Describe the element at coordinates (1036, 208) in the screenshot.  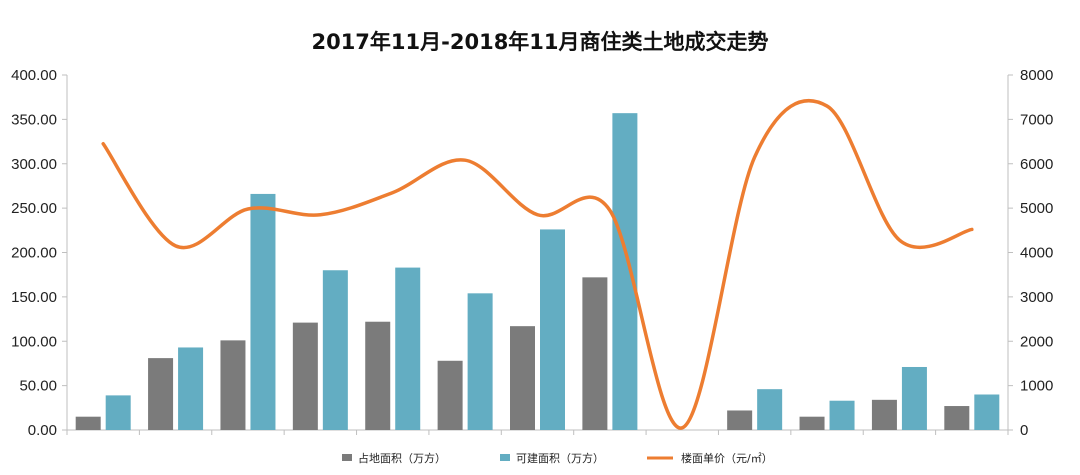
I see `right-tick-label: 5000` at that location.